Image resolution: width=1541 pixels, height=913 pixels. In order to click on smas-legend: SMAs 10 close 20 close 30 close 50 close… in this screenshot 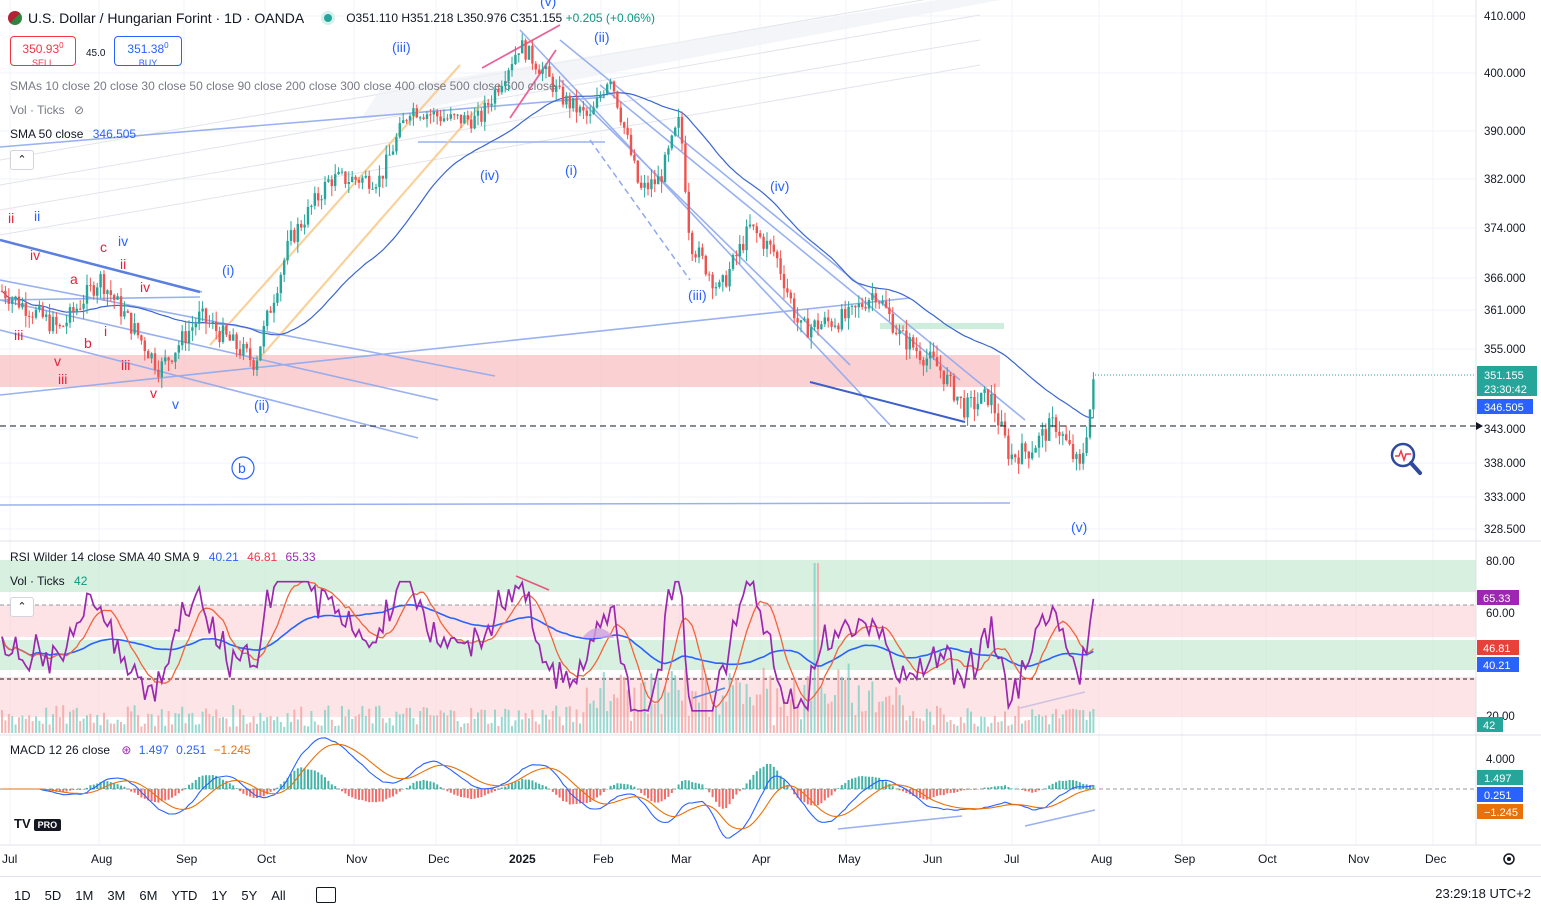, I will do `click(283, 86)`.